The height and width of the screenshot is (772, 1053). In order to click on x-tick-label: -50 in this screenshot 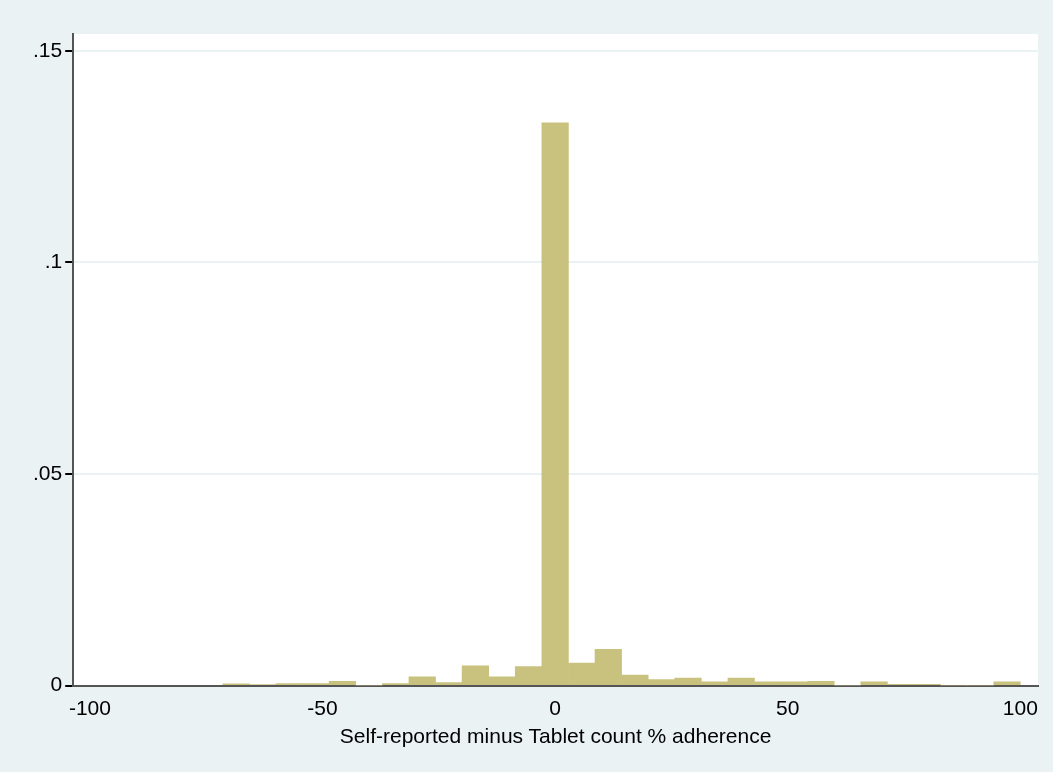, I will do `click(322, 707)`.